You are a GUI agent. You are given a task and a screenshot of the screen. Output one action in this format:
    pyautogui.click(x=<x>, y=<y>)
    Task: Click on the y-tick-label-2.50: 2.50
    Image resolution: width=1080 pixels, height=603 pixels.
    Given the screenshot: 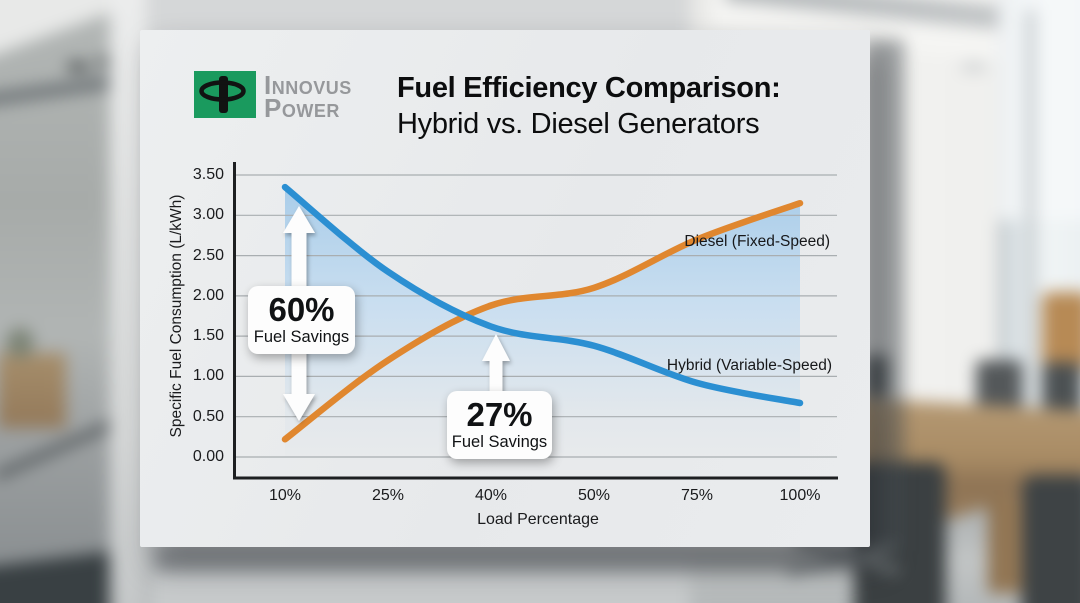 What is the action you would take?
    pyautogui.click(x=208, y=255)
    